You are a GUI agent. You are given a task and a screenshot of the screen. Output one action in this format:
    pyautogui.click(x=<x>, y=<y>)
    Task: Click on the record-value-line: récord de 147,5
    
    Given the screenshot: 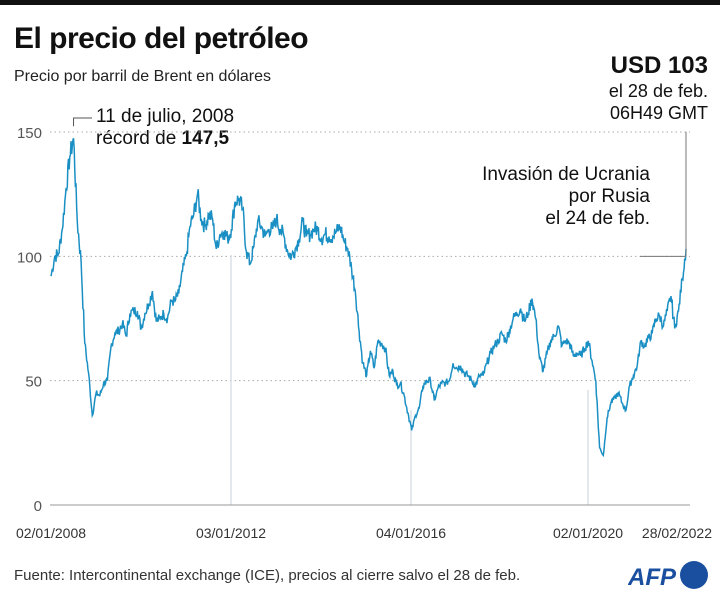 What is the action you would take?
    pyautogui.click(x=165, y=139)
    